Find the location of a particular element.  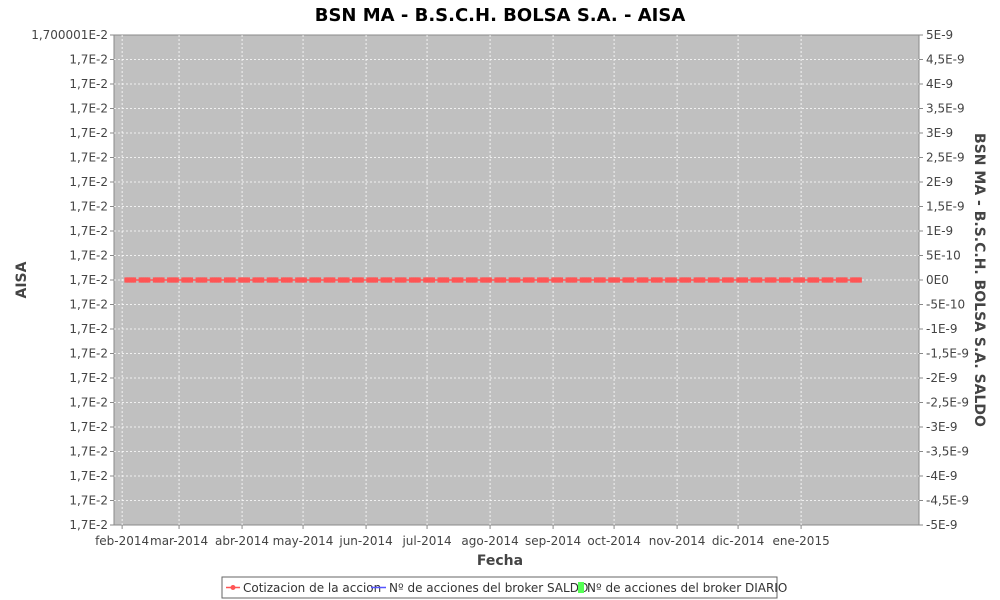

y2-tick-label: 5E-10 is located at coordinates (943, 256).